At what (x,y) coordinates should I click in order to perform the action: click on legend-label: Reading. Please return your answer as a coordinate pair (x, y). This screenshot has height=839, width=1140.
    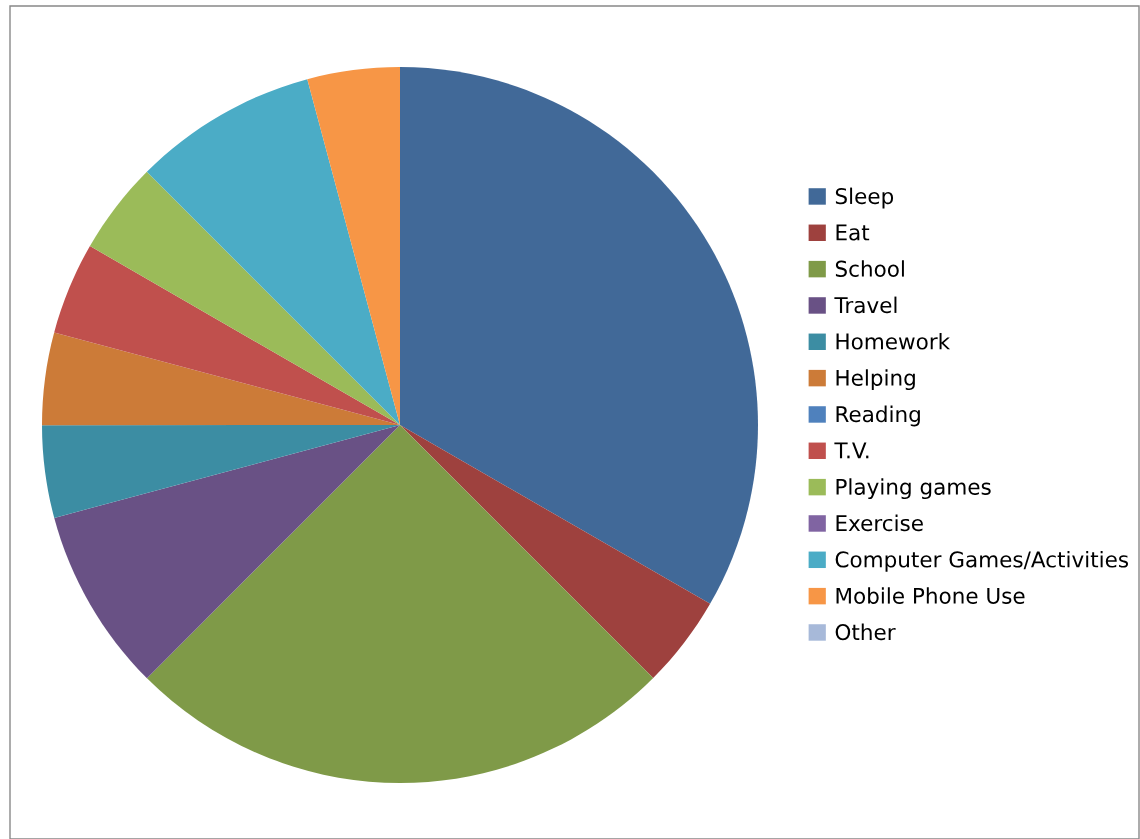
    Looking at the image, I should click on (878, 416).